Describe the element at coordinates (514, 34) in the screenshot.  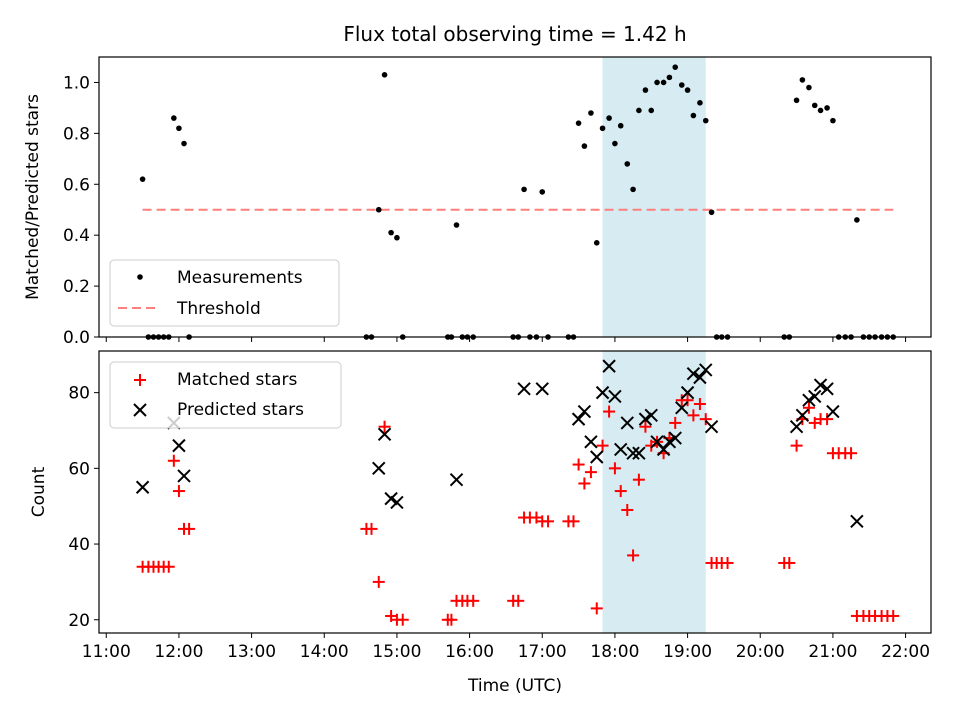
I see `chart-title: Flux total observing time = 1.42 h` at that location.